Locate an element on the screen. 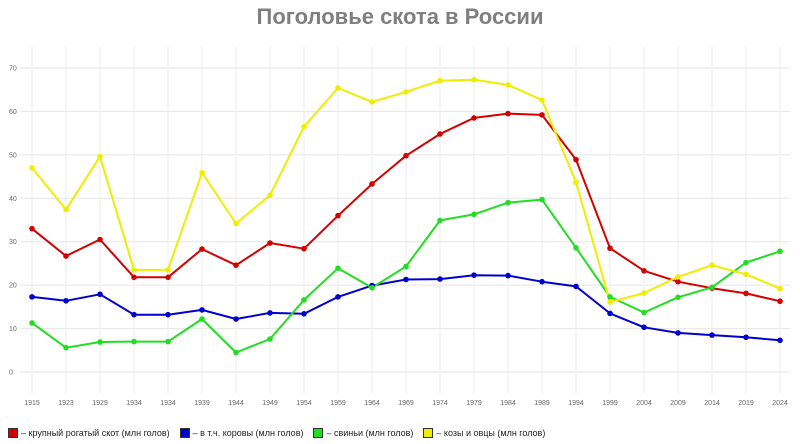 This screenshot has height=444, width=800. x-tick-label: 1969 is located at coordinates (406, 403).